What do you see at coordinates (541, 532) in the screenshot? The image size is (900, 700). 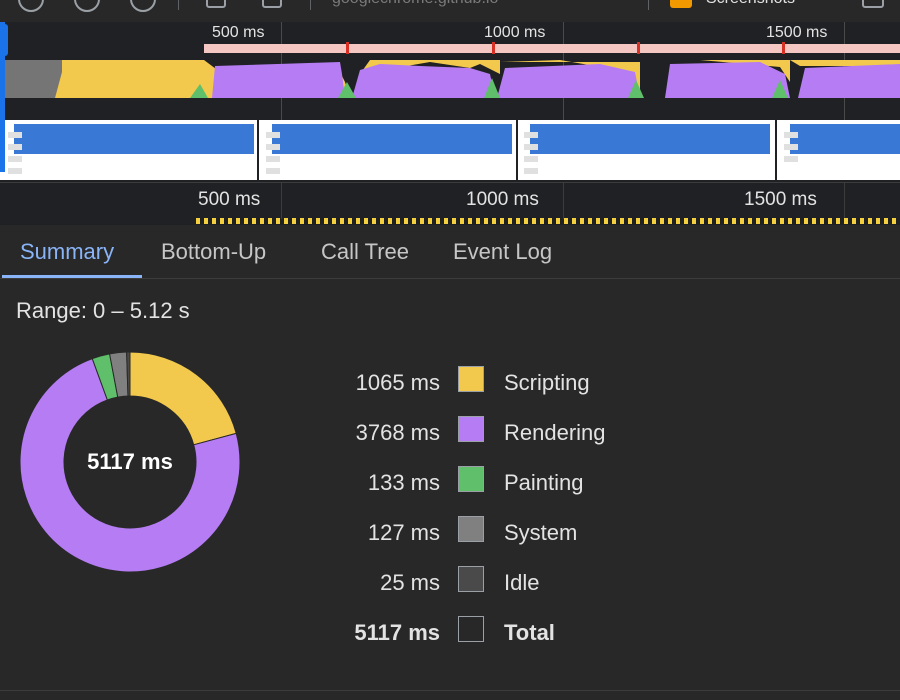 I see `legend-label: System` at bounding box center [541, 532].